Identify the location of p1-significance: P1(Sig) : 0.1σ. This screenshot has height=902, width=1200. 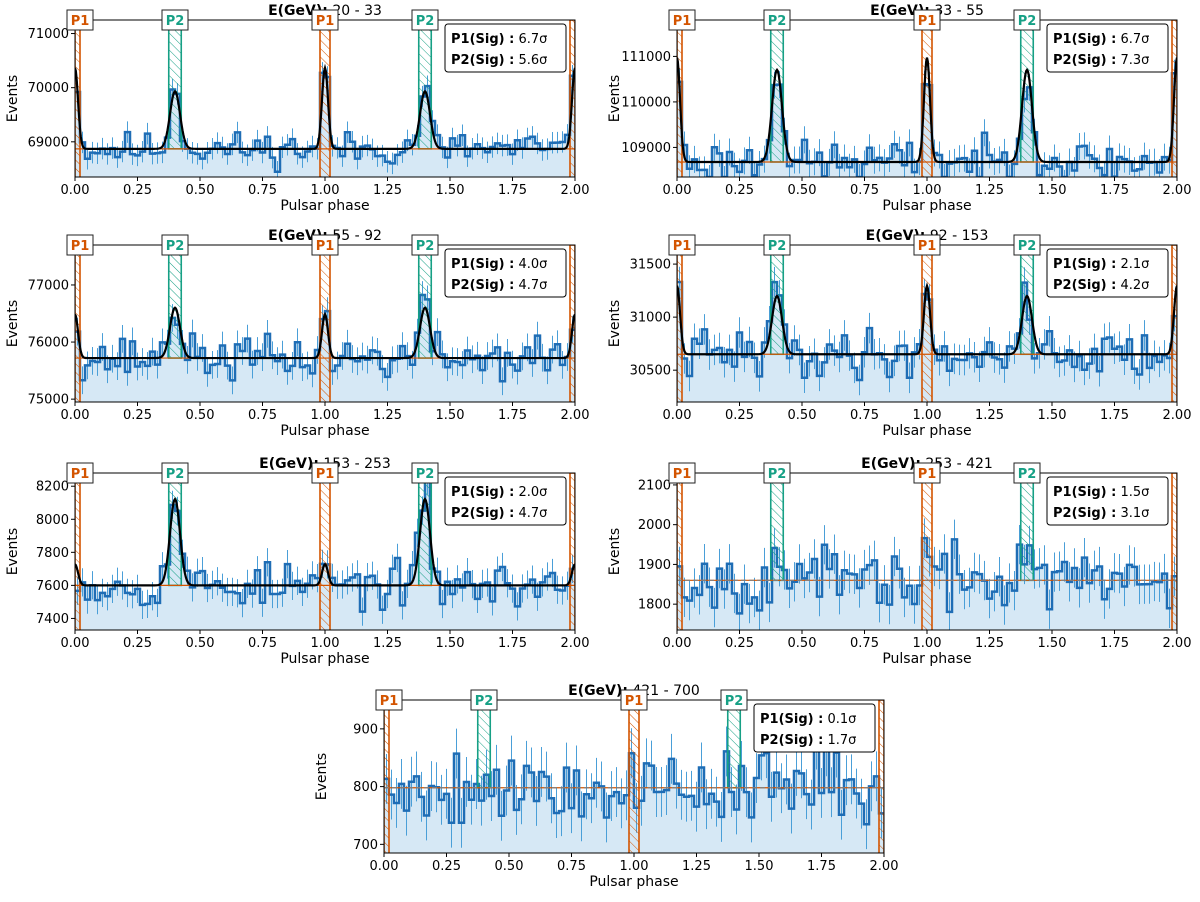
(808, 719).